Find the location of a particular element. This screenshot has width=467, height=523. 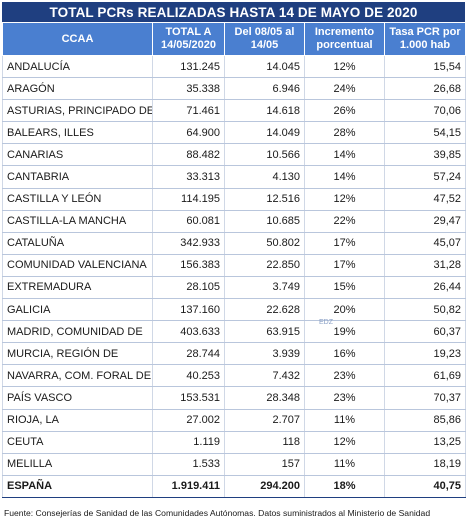

header-del-line1: Del 08/05 al is located at coordinates (264, 32).